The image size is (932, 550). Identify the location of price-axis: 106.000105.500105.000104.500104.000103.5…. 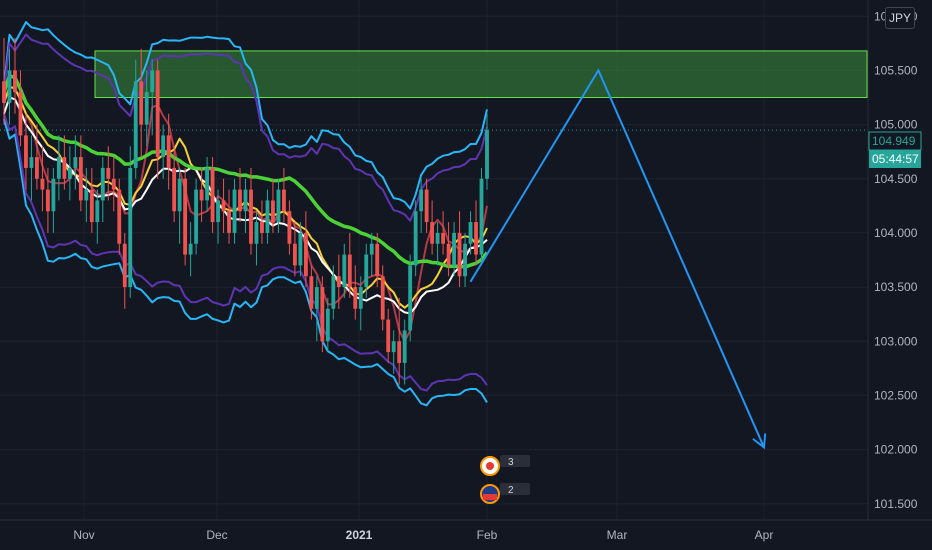
(896, 260).